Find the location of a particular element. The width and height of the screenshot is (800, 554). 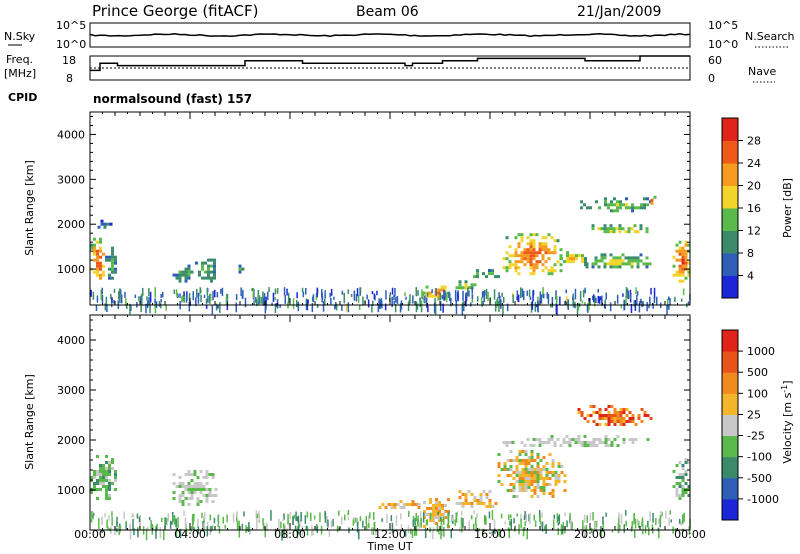

time-tick-label: 12:00 is located at coordinates (390, 534).